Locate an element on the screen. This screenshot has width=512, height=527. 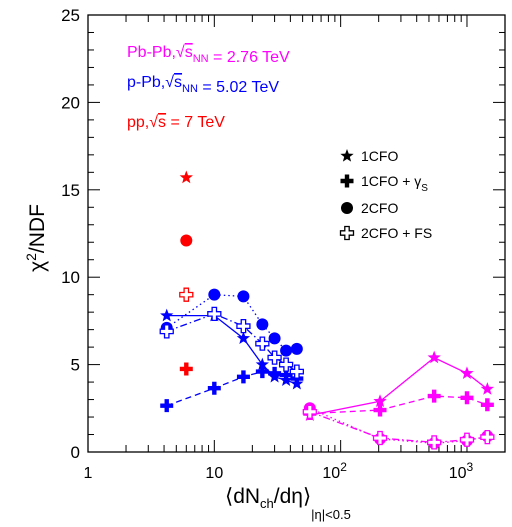
x-tick-label: 10² is located at coordinates (334, 471).